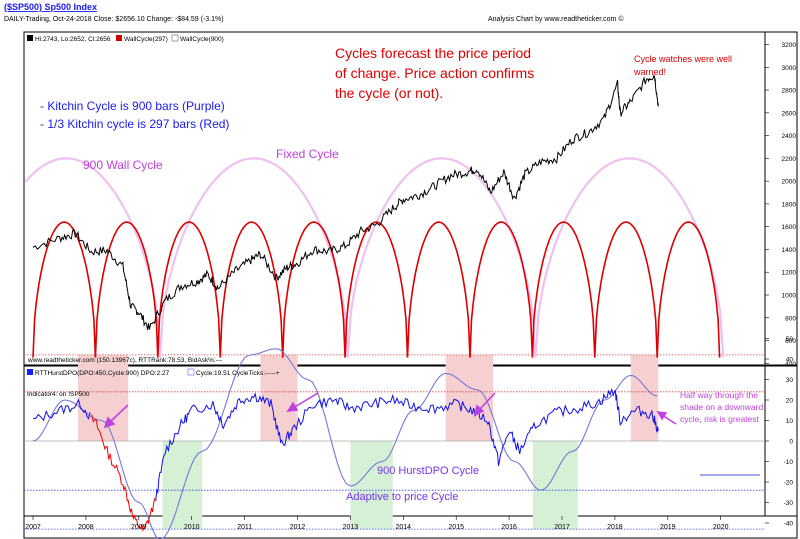  What do you see at coordinates (307, 154) in the screenshot?
I see `annotation-fixed-cycle: Fixed Cycle` at bounding box center [307, 154].